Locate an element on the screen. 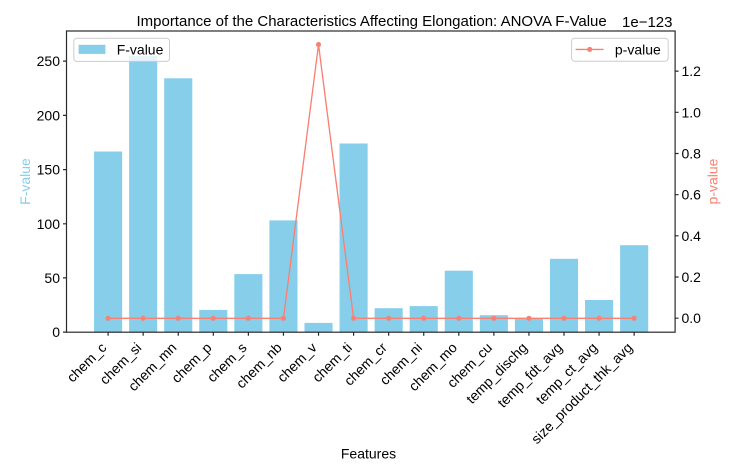  svg-text: 0.0 is located at coordinates (692, 318).